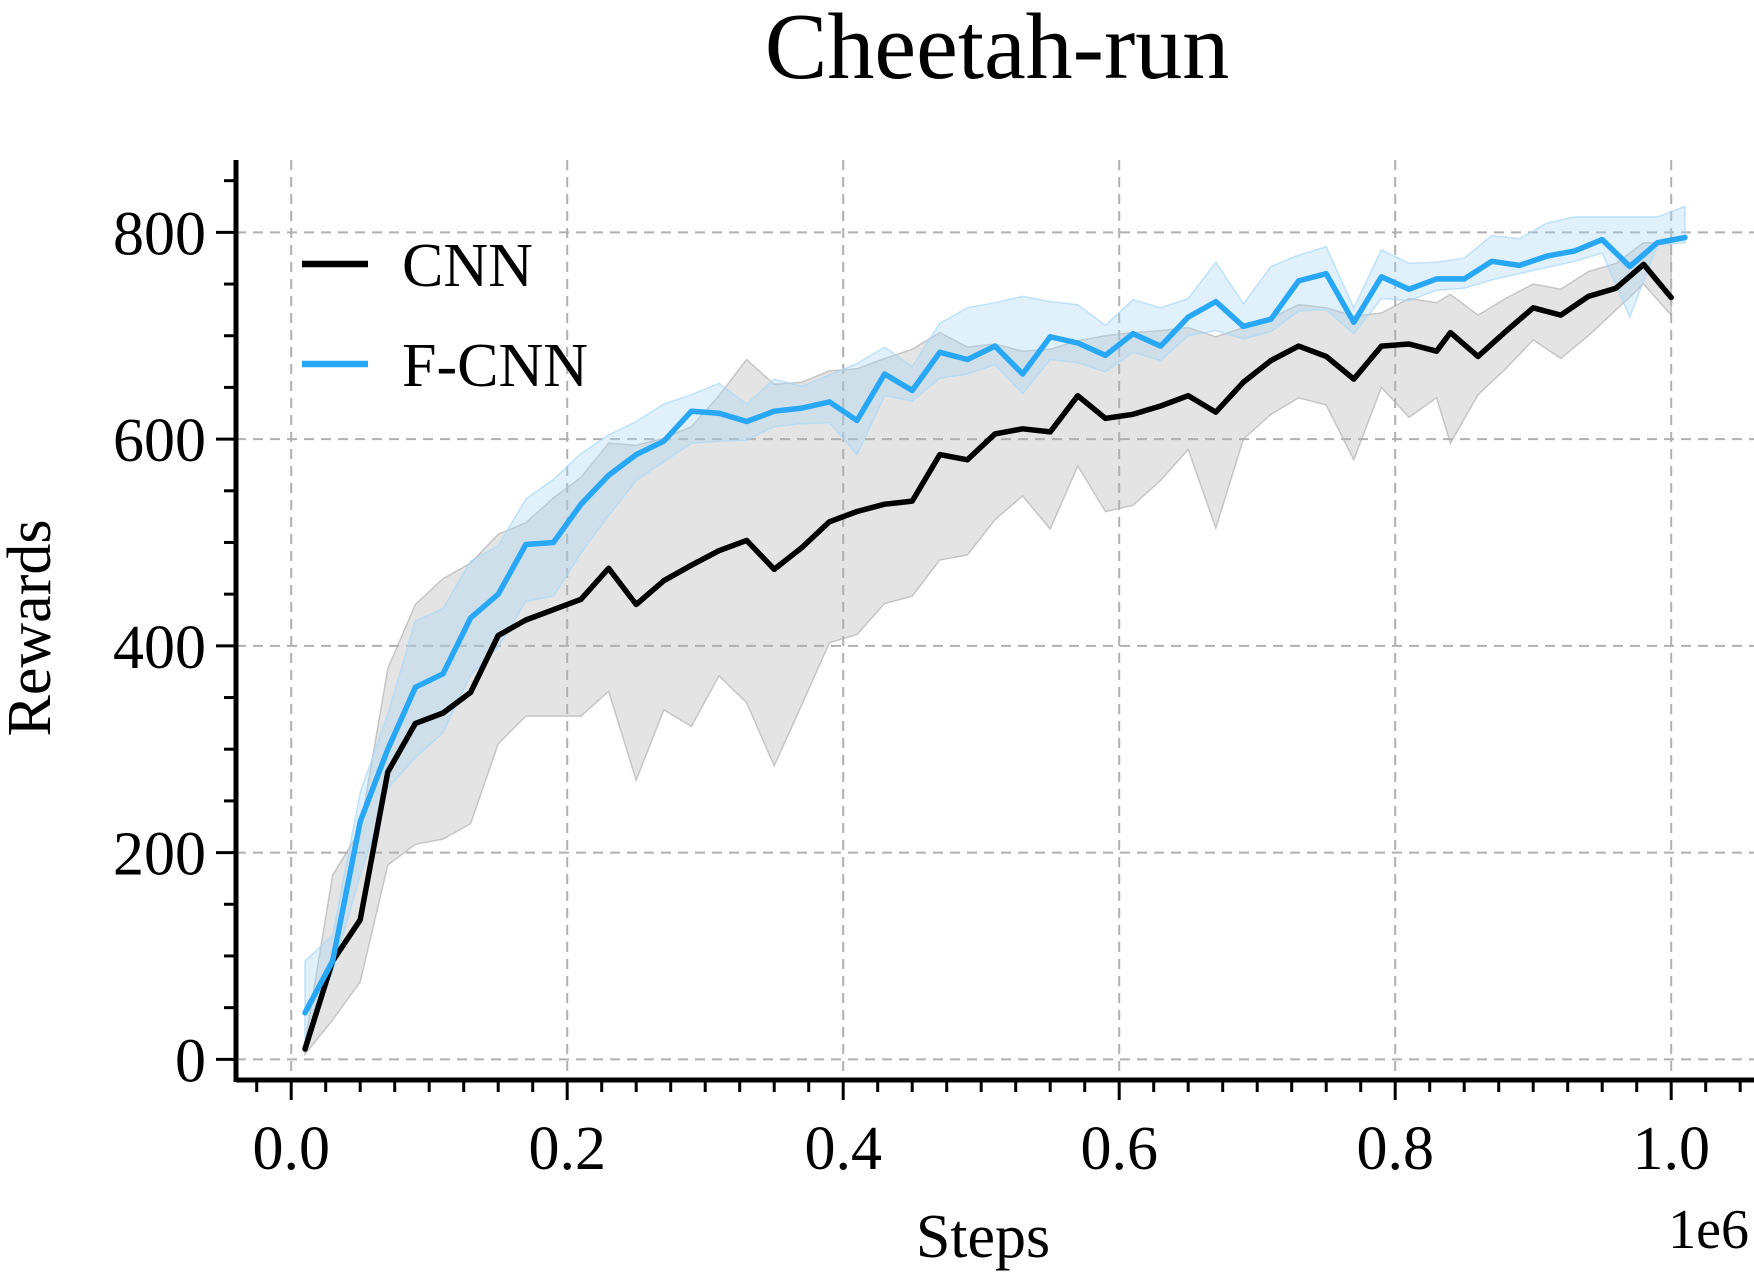 This screenshot has width=1754, height=1272. Describe the element at coordinates (1395, 1149) in the screenshot. I see `x-tick-label-4: 0.8` at that location.